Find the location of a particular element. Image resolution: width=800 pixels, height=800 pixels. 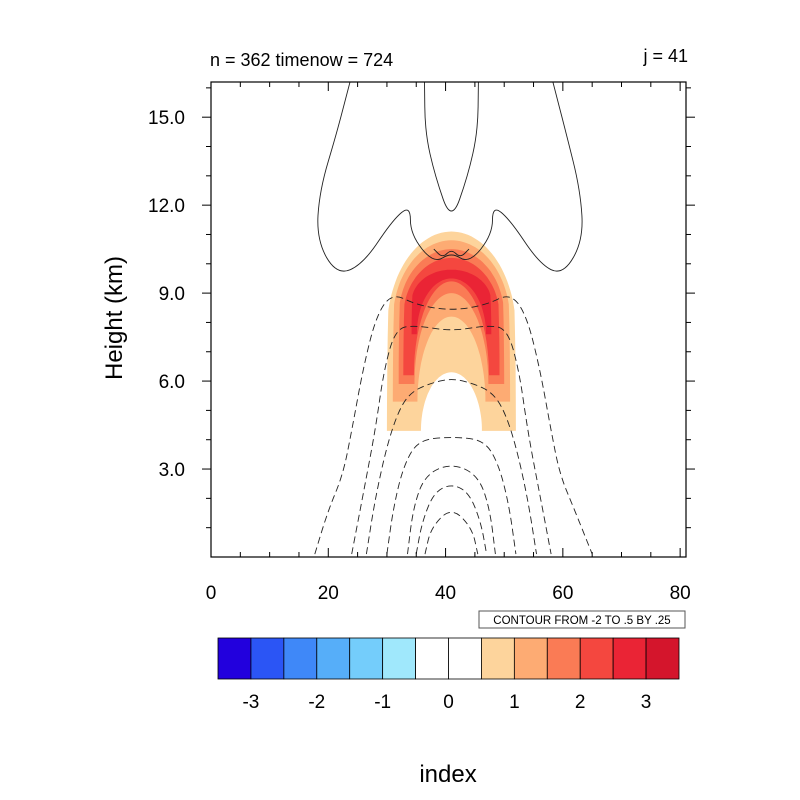

x-tick-label: 60 is located at coordinates (562, 593).